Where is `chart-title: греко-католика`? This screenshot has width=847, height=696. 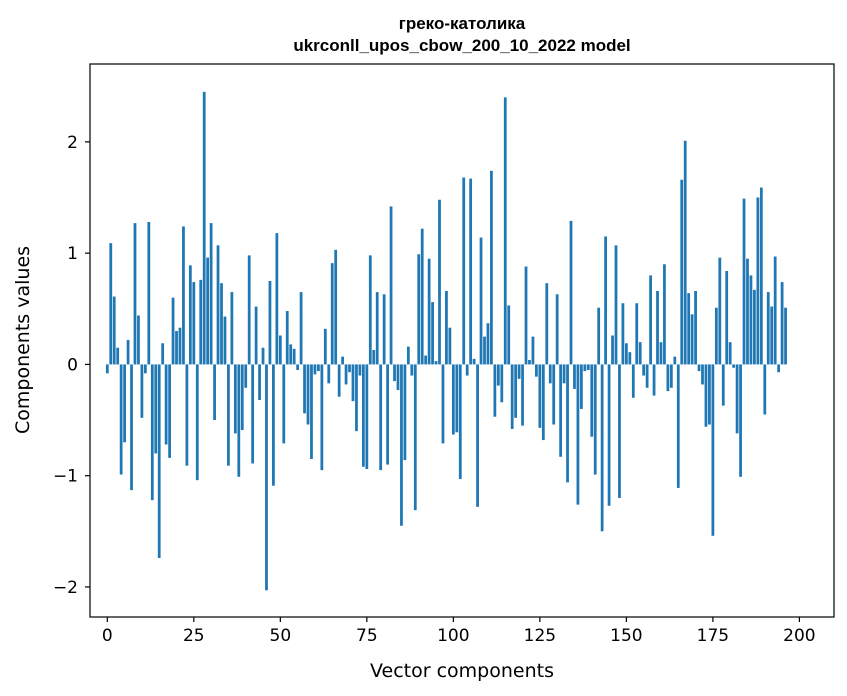
chart-title: греко-католика is located at coordinates (462, 23).